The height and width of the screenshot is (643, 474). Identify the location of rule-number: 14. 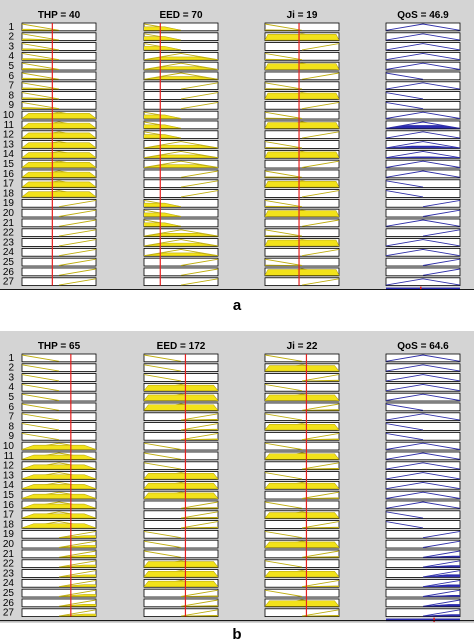
(9, 485).